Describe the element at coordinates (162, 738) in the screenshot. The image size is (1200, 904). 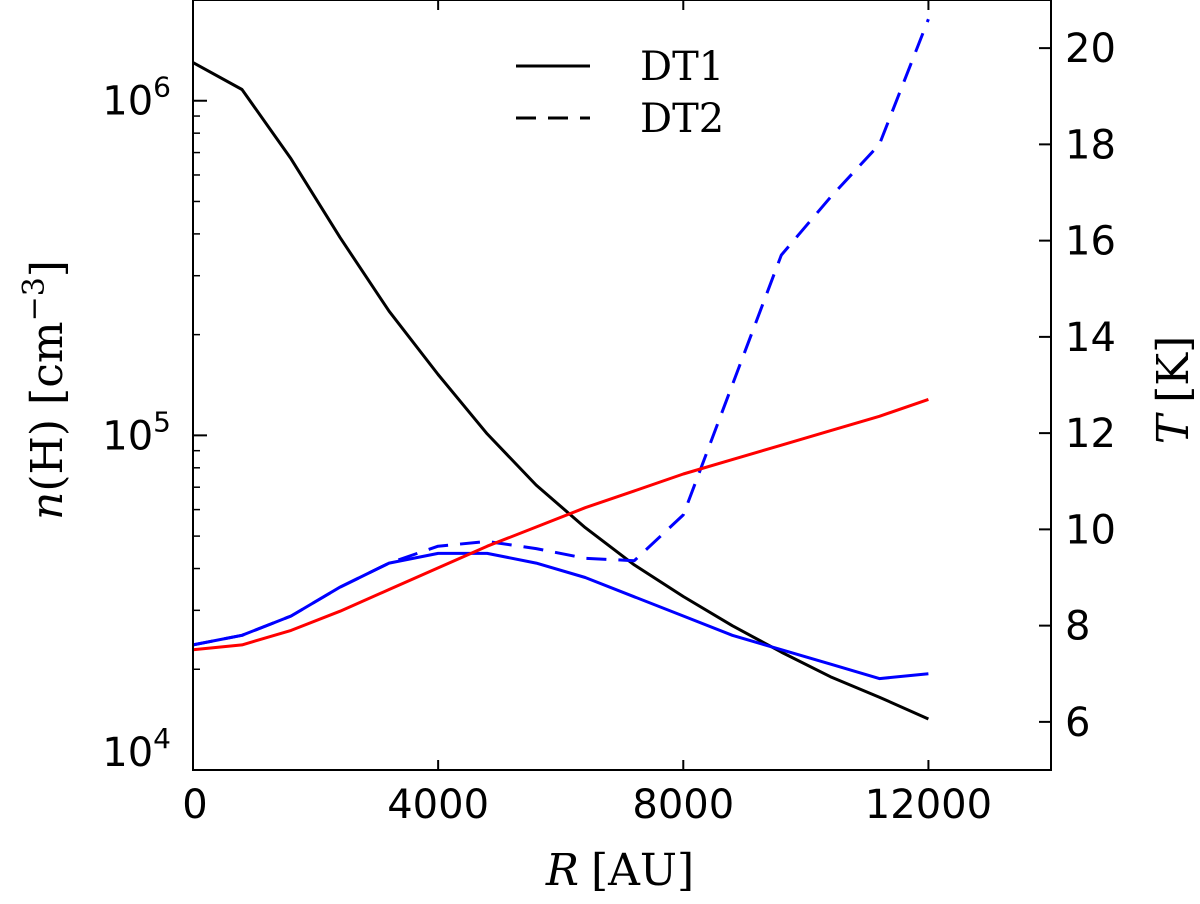
I see `left-tick-exp-0: 4` at that location.